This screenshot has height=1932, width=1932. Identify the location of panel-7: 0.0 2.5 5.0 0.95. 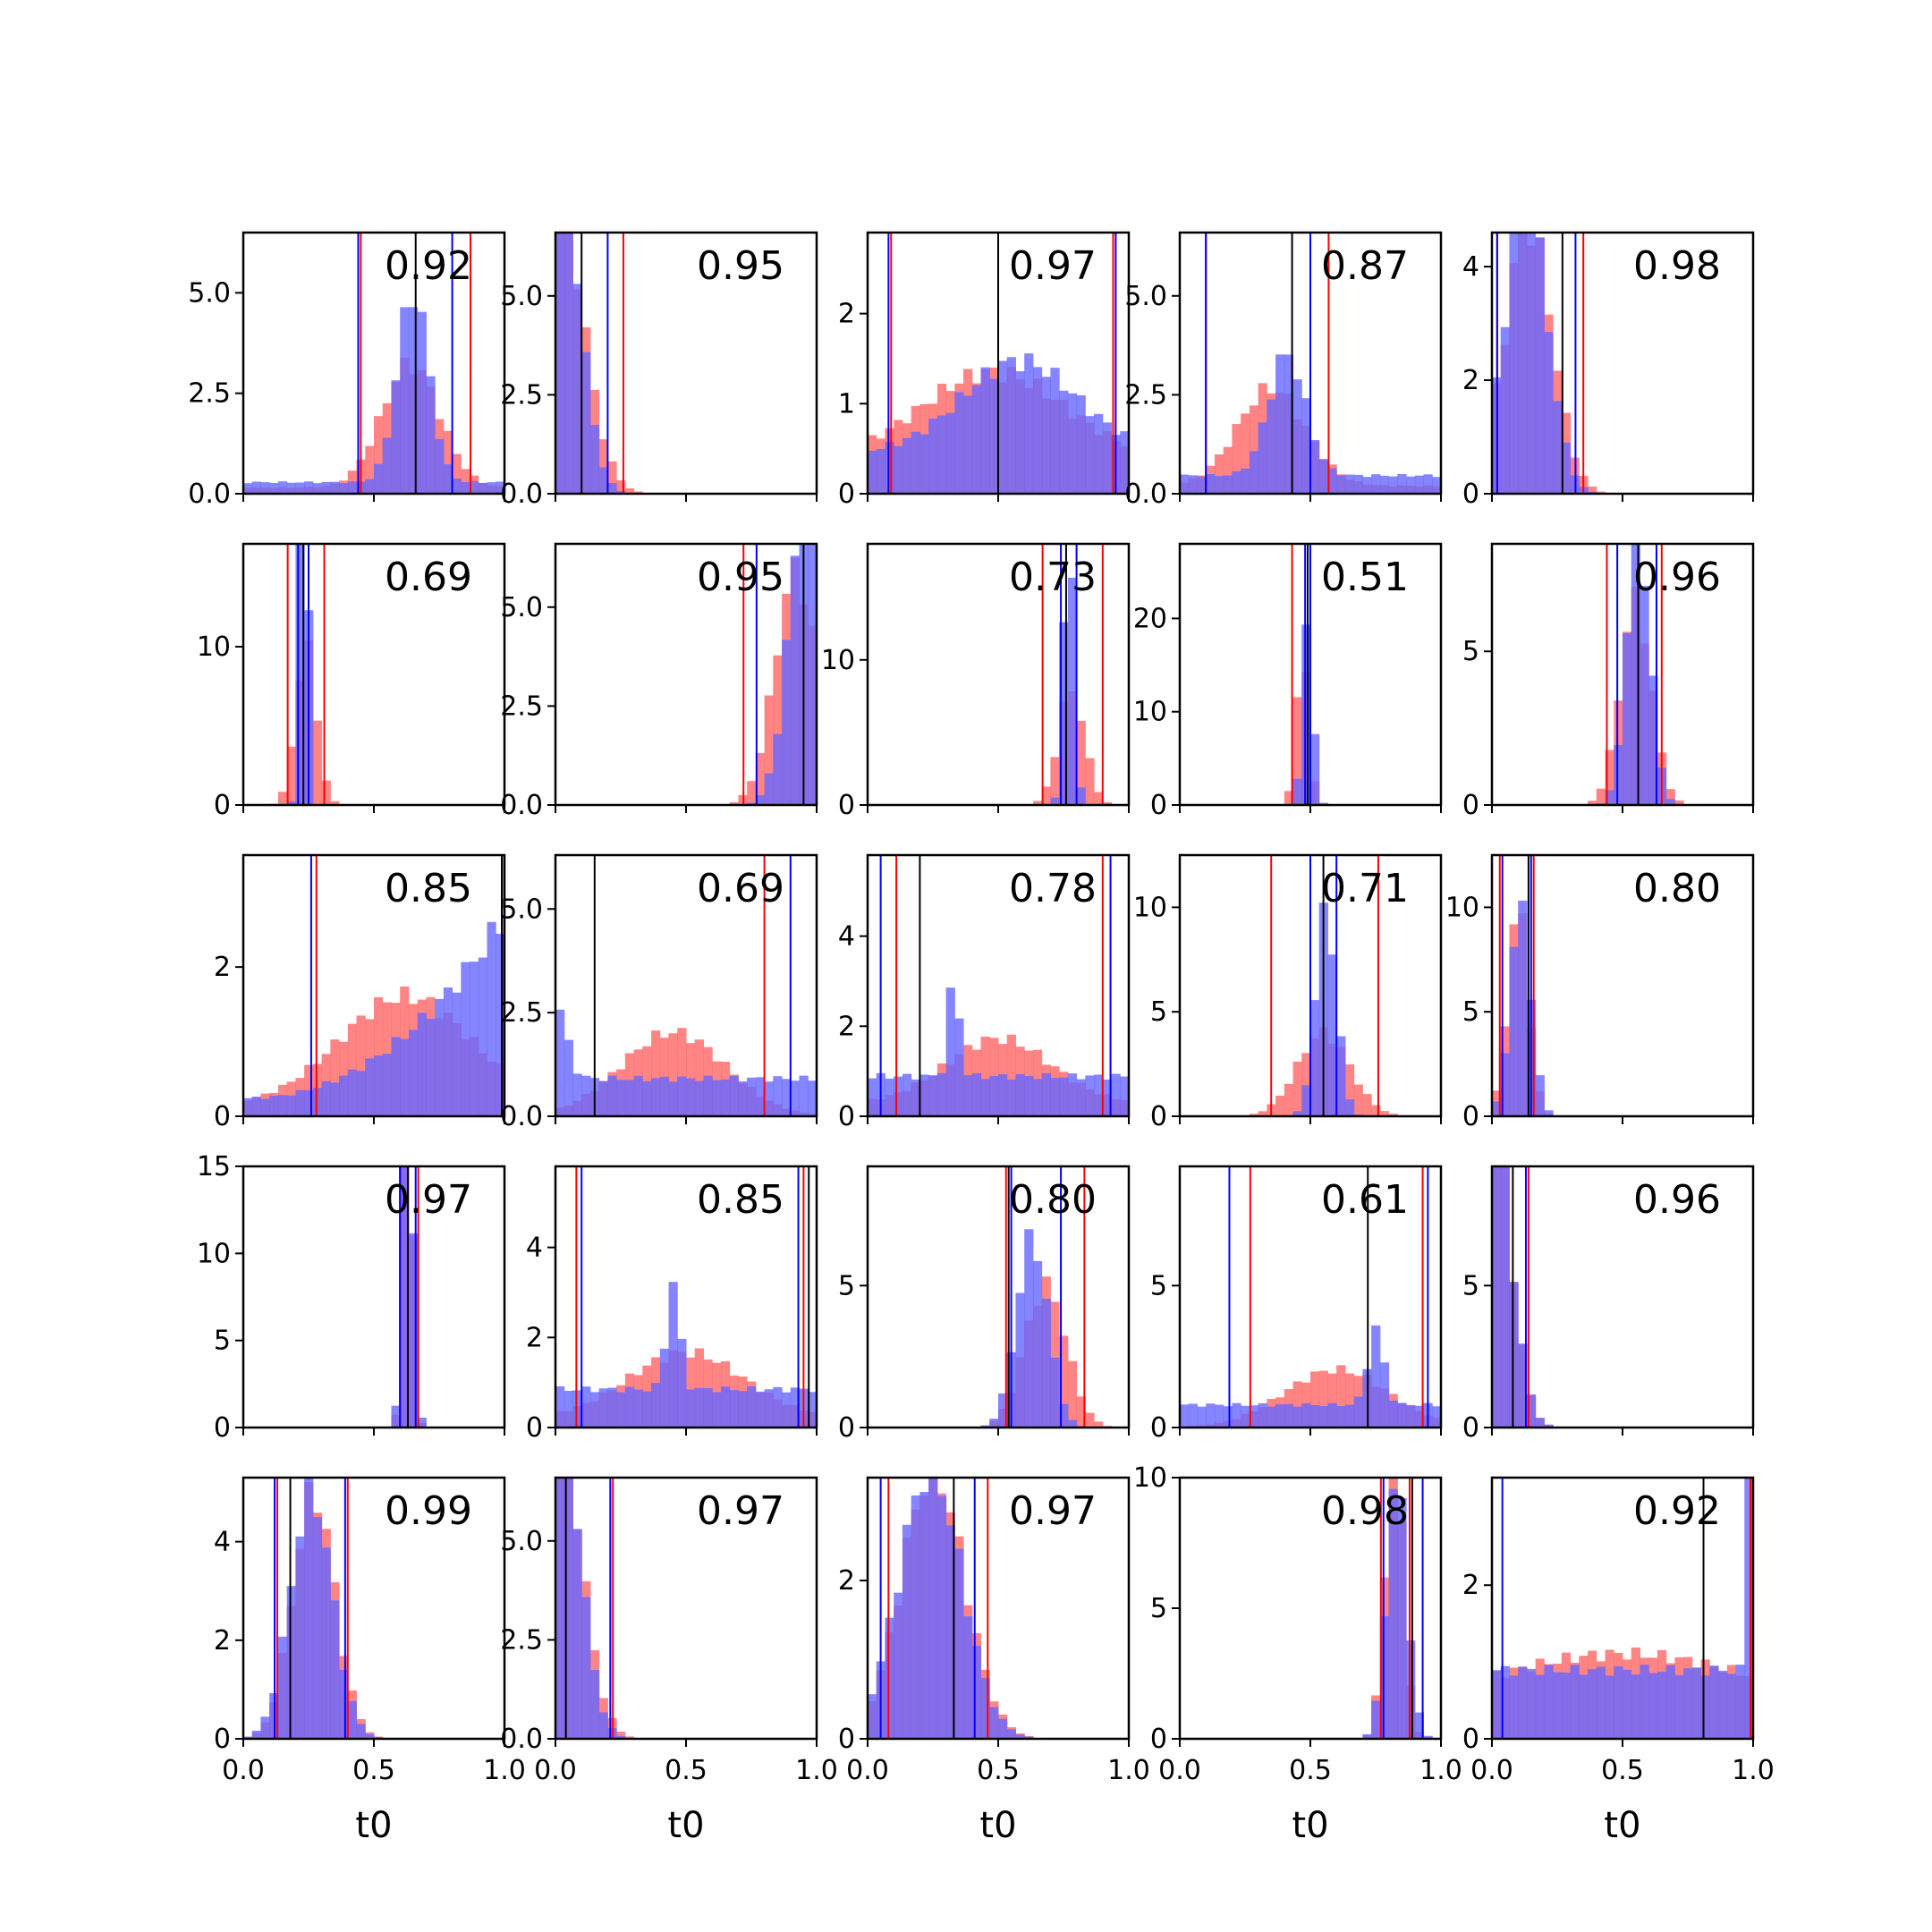
(659, 681).